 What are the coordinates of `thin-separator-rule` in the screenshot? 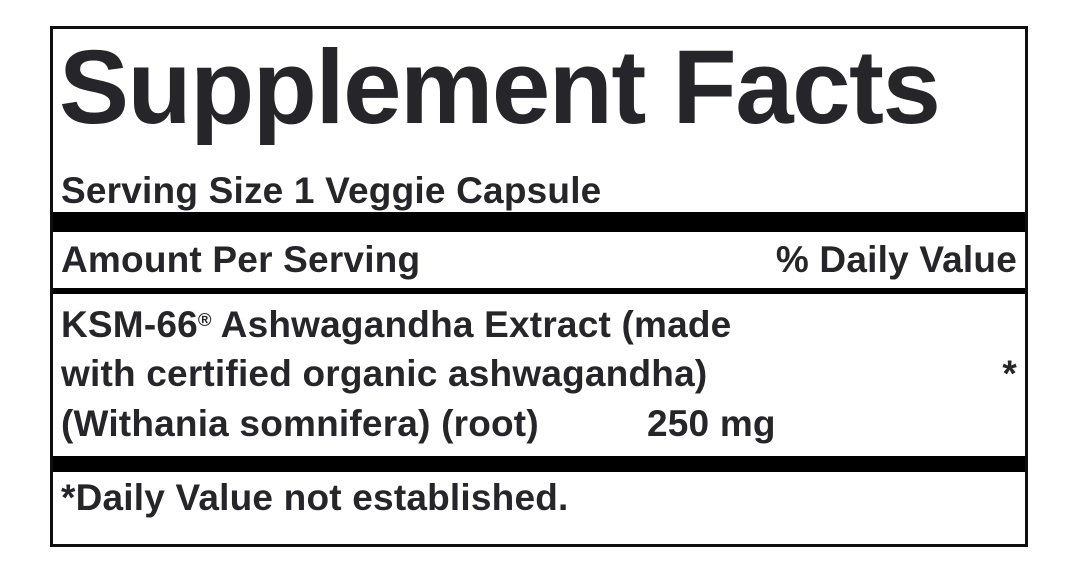 It's located at (539, 291).